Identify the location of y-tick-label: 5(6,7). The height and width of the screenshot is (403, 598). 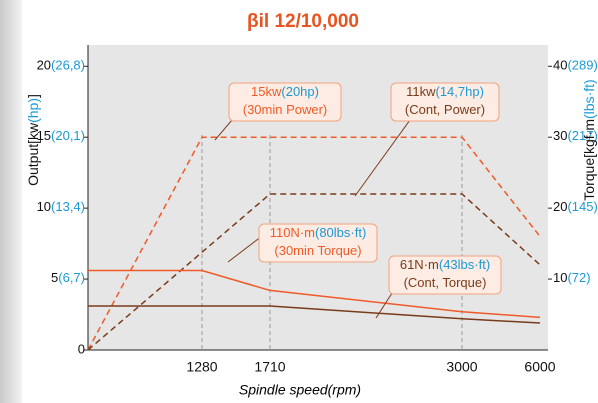
(68, 278).